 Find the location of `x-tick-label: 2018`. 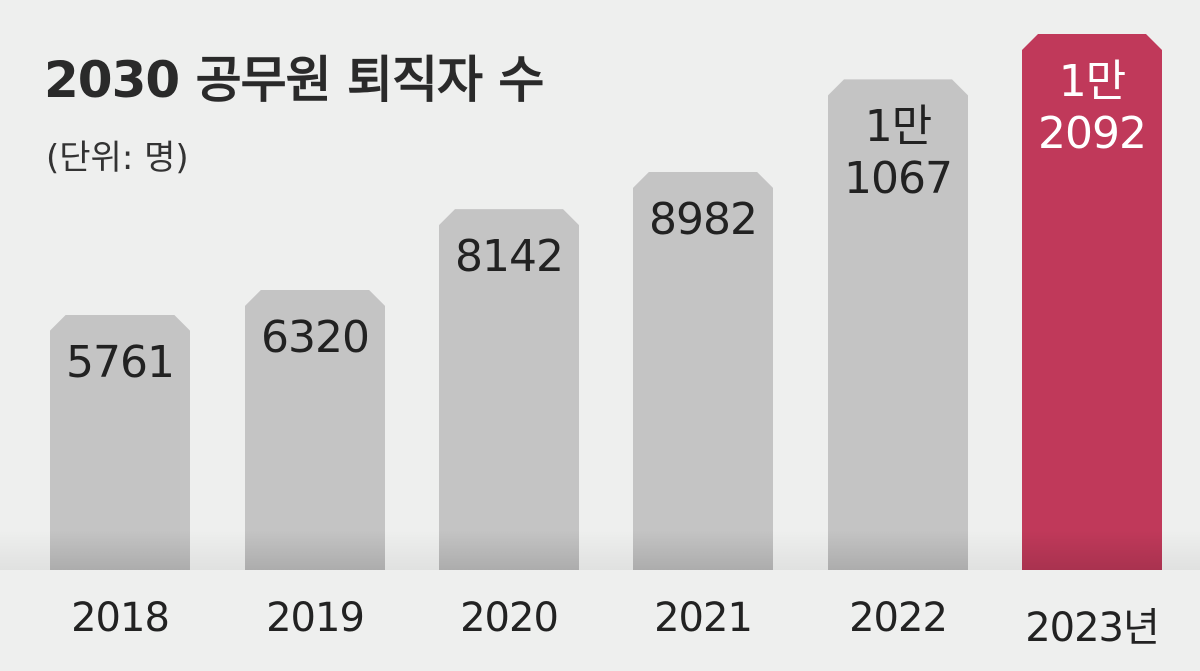

x-tick-label: 2018 is located at coordinates (120, 618).